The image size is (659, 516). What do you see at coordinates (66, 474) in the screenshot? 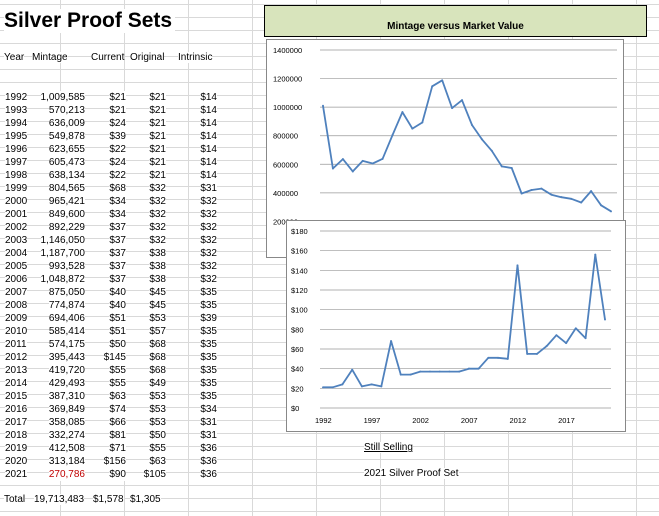
I see `cell-mintage: 270,786` at bounding box center [66, 474].